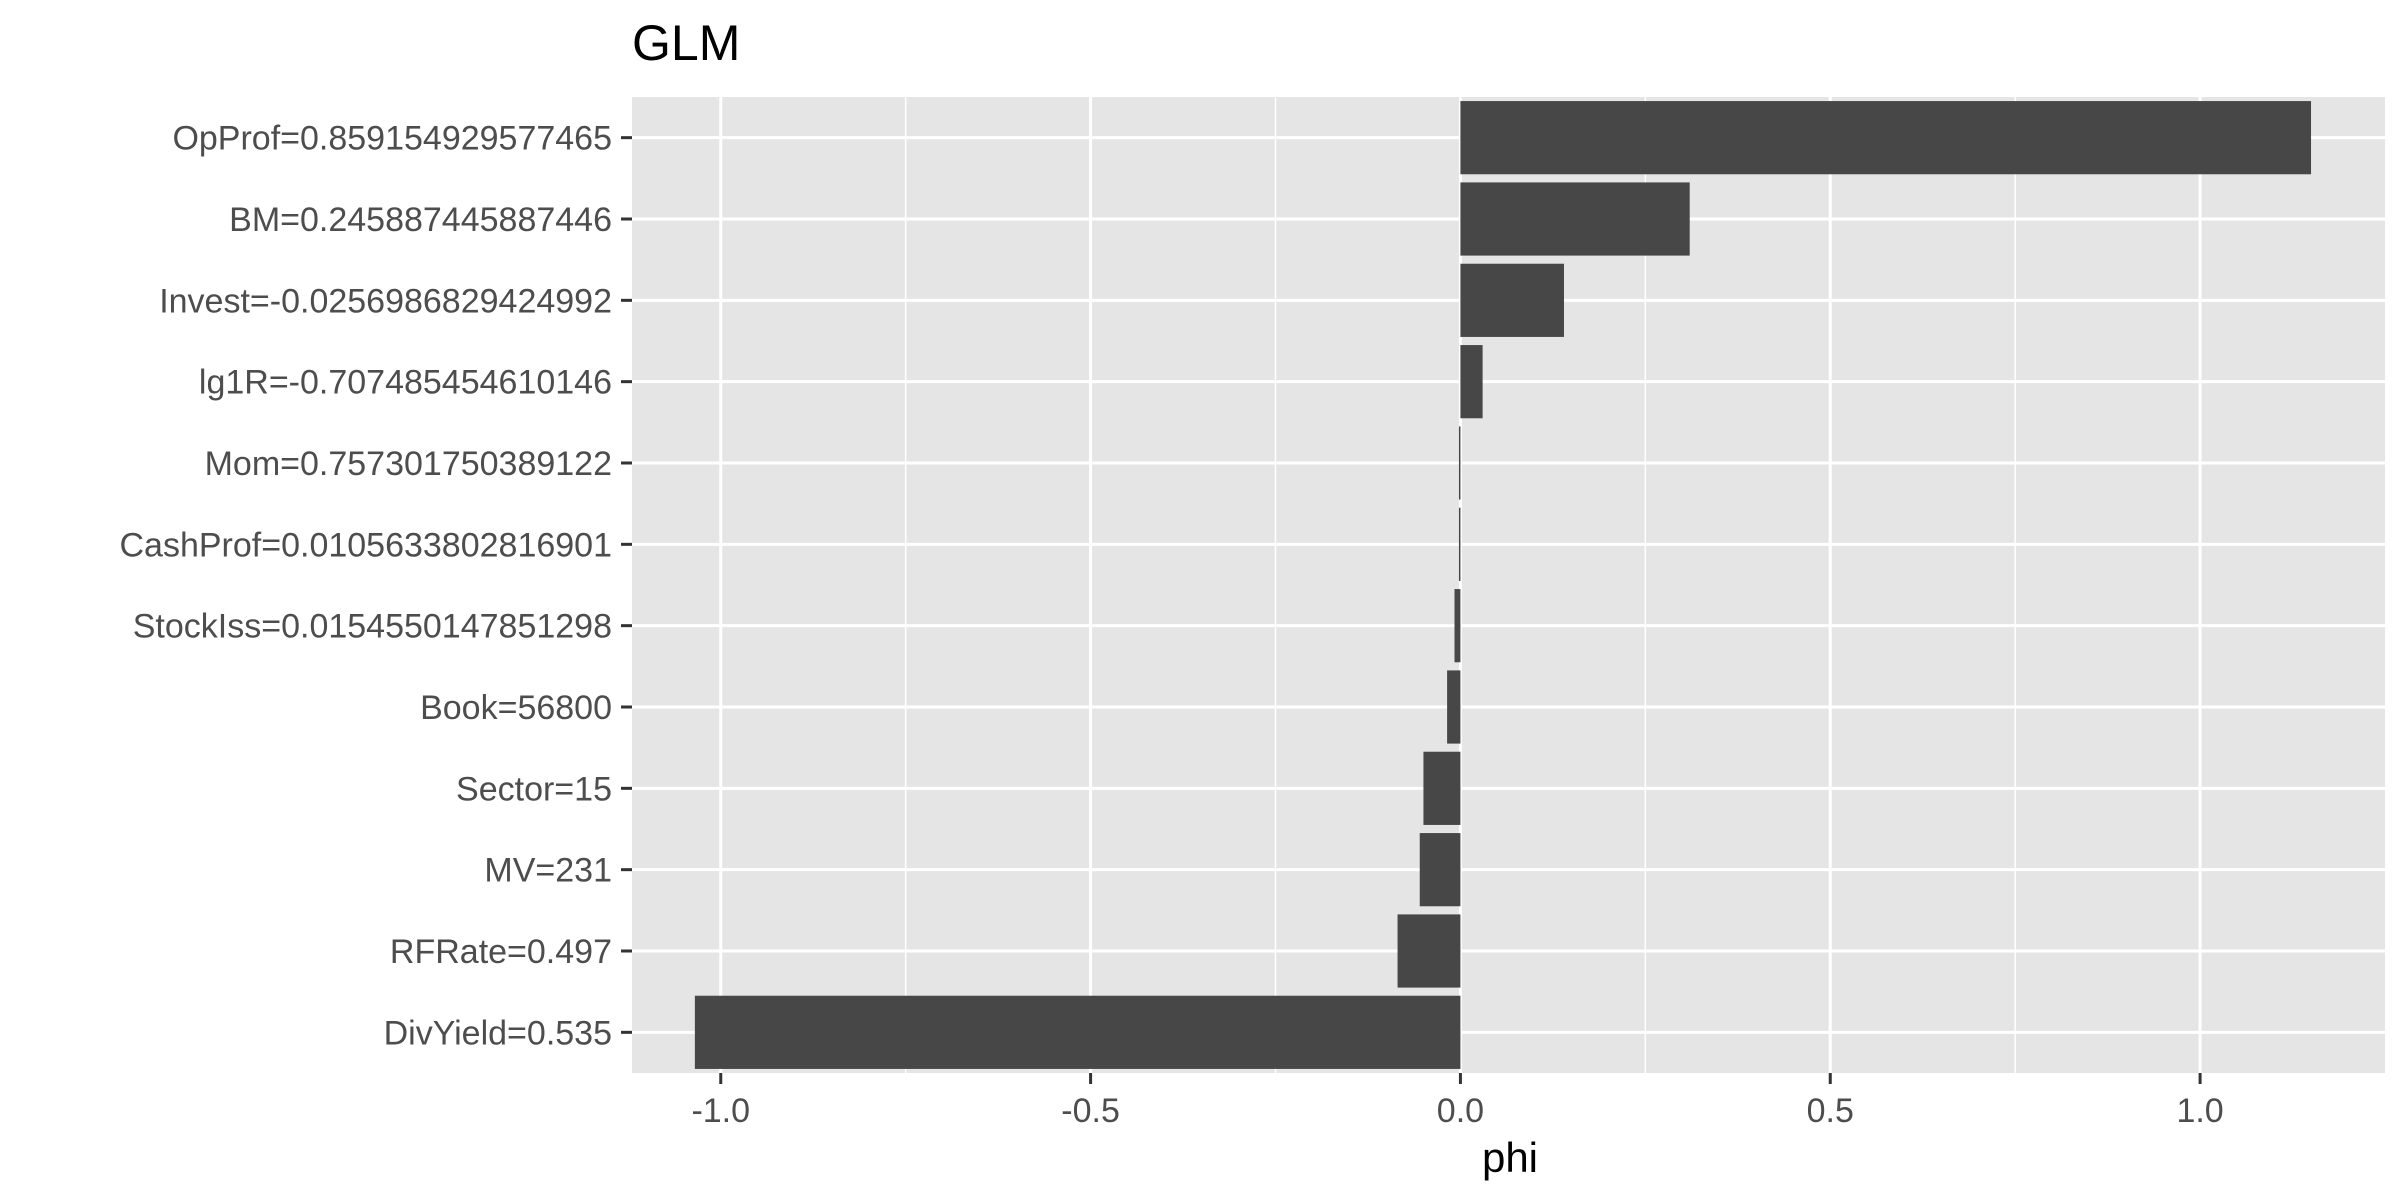 This screenshot has width=2400, height=1200. Describe the element at coordinates (392, 139) in the screenshot. I see `y-tick-label: OpProf=0.859154929577465` at that location.